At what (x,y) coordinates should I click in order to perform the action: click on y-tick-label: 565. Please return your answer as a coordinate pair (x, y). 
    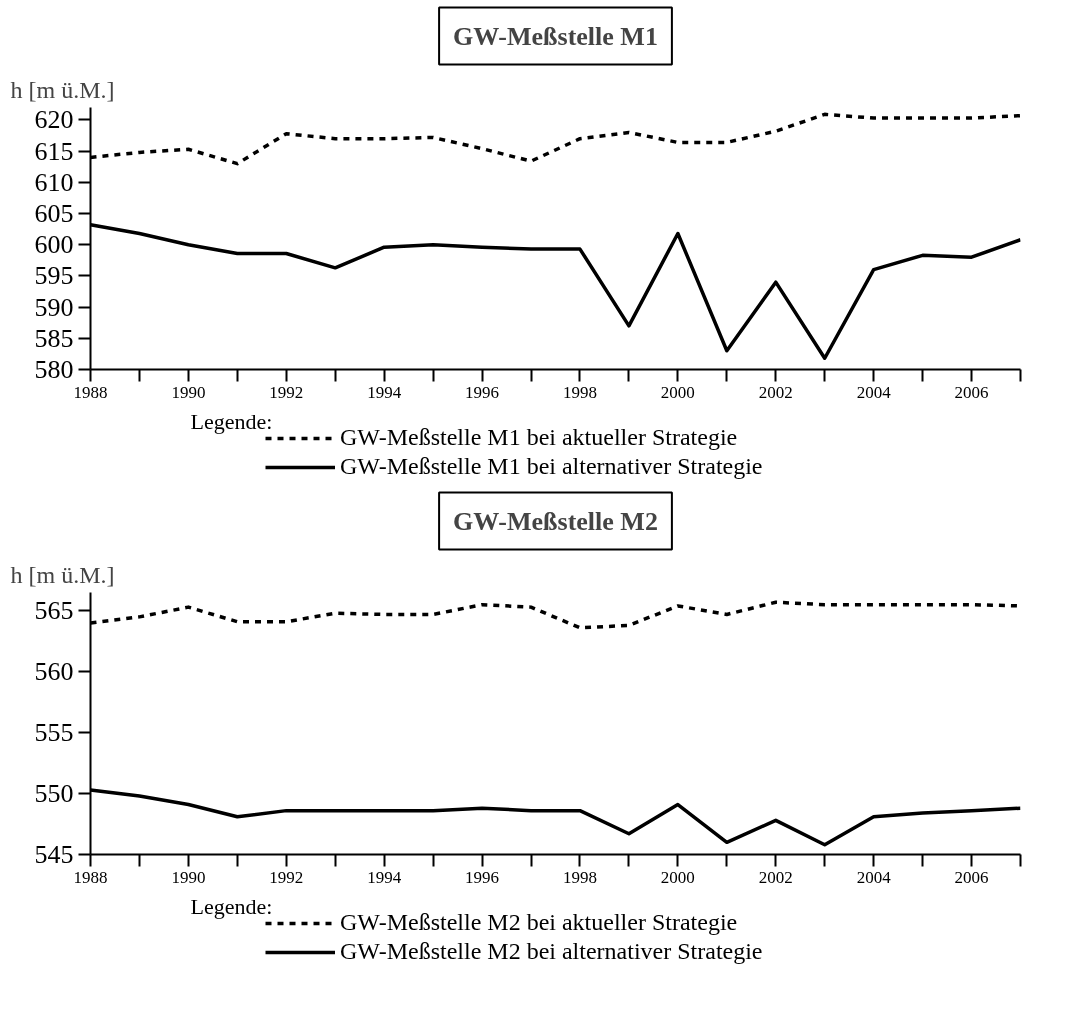
    Looking at the image, I should click on (54, 611).